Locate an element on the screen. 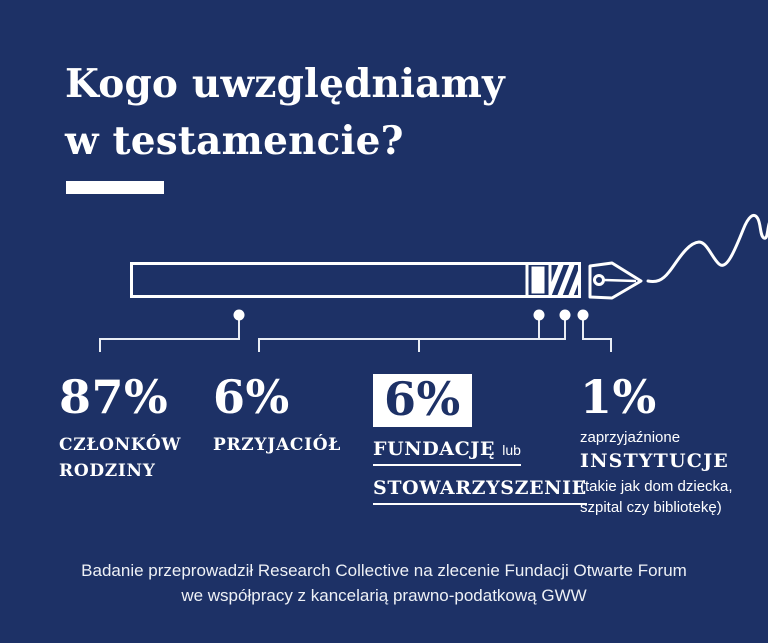 Image resolution: width=768 pixels, height=643 pixels. stat-family: 87% CZŁONKÓW RODZINY is located at coordinates (120, 429).